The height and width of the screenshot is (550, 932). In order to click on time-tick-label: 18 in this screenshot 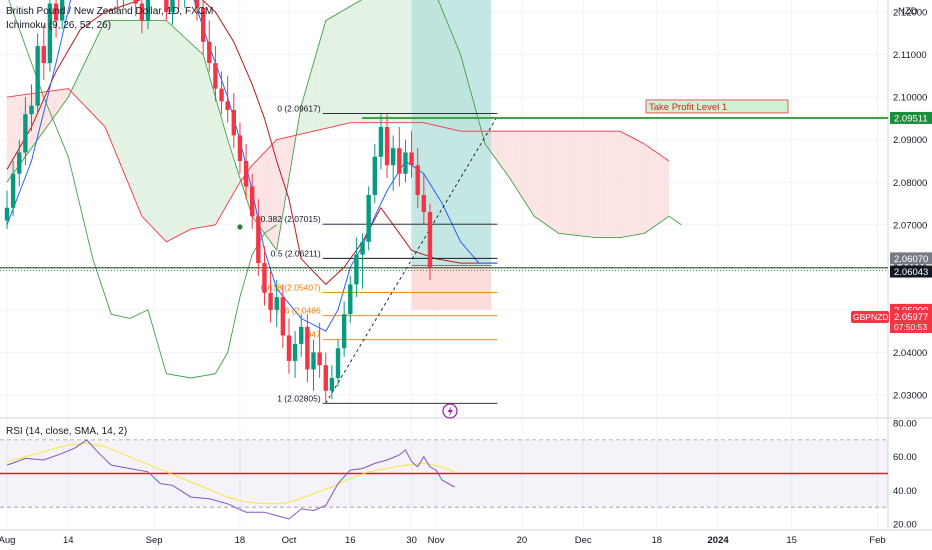, I will do `click(240, 540)`.